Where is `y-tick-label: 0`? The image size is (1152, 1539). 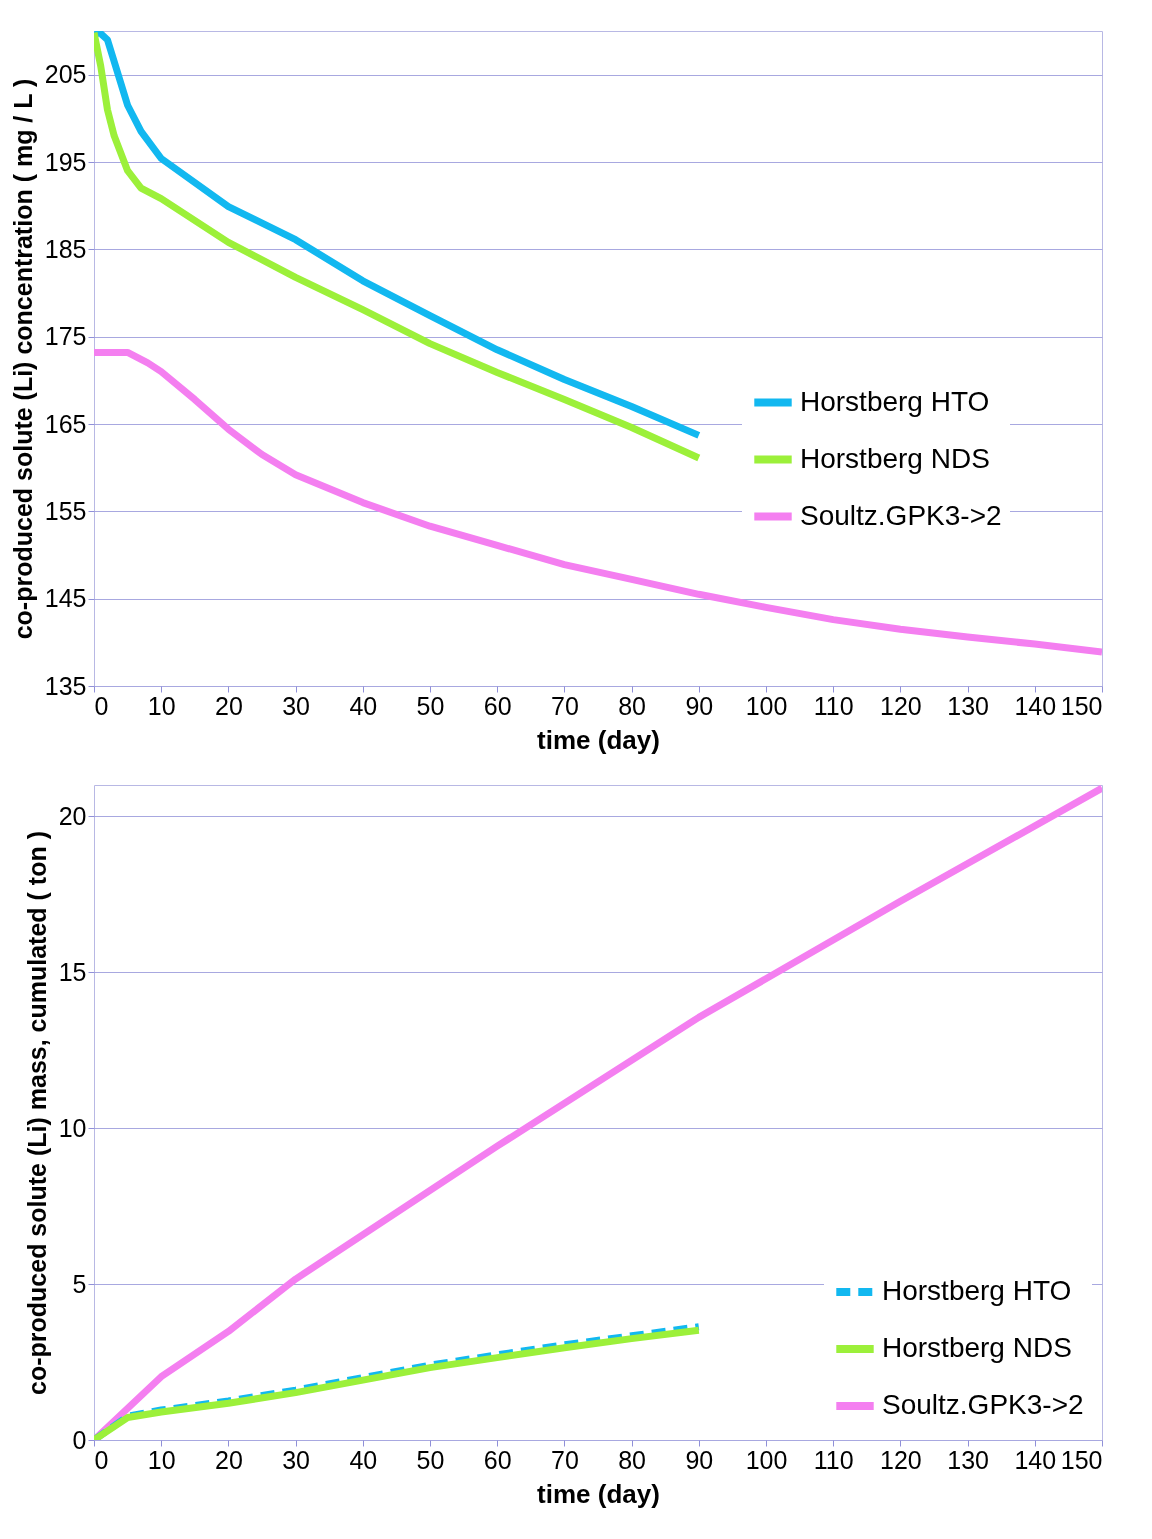
y-tick-label: 0 is located at coordinates (79, 1439).